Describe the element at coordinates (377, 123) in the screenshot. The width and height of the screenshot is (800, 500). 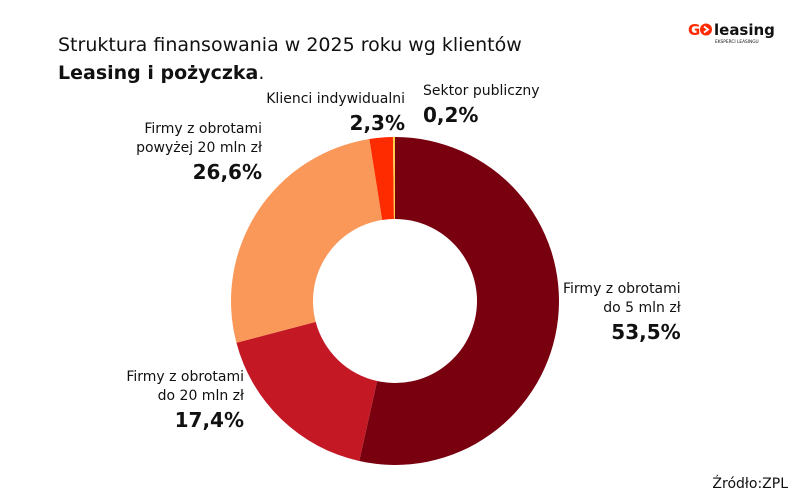
I see `value-label: 2,3%` at that location.